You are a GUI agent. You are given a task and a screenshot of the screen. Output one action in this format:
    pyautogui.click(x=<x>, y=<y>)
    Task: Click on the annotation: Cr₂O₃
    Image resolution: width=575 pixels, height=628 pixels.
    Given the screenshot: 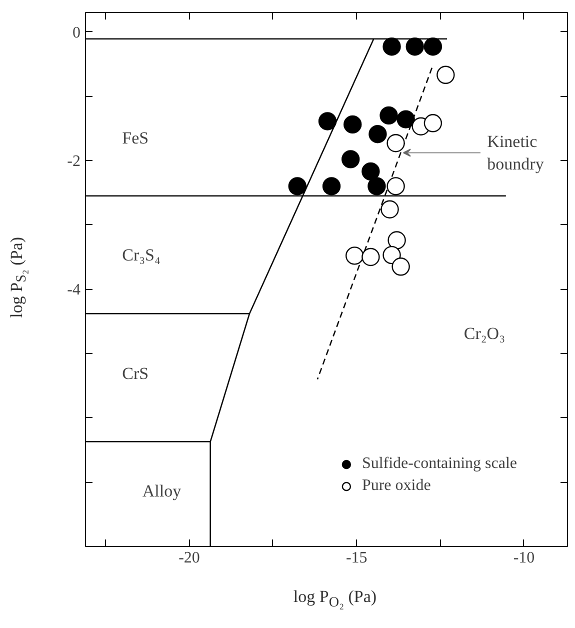 What is the action you would take?
    pyautogui.click(x=485, y=333)
    